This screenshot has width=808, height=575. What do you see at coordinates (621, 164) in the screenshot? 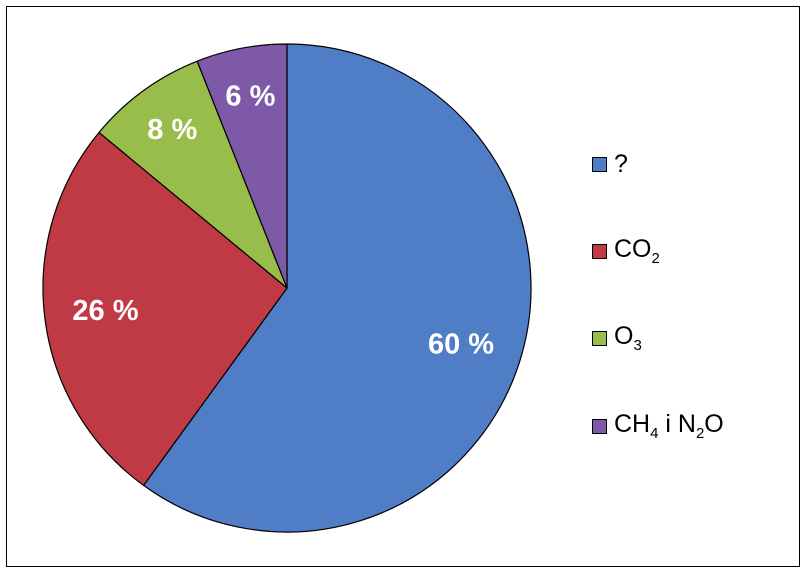
I see `legend-label: ?` at bounding box center [621, 164].